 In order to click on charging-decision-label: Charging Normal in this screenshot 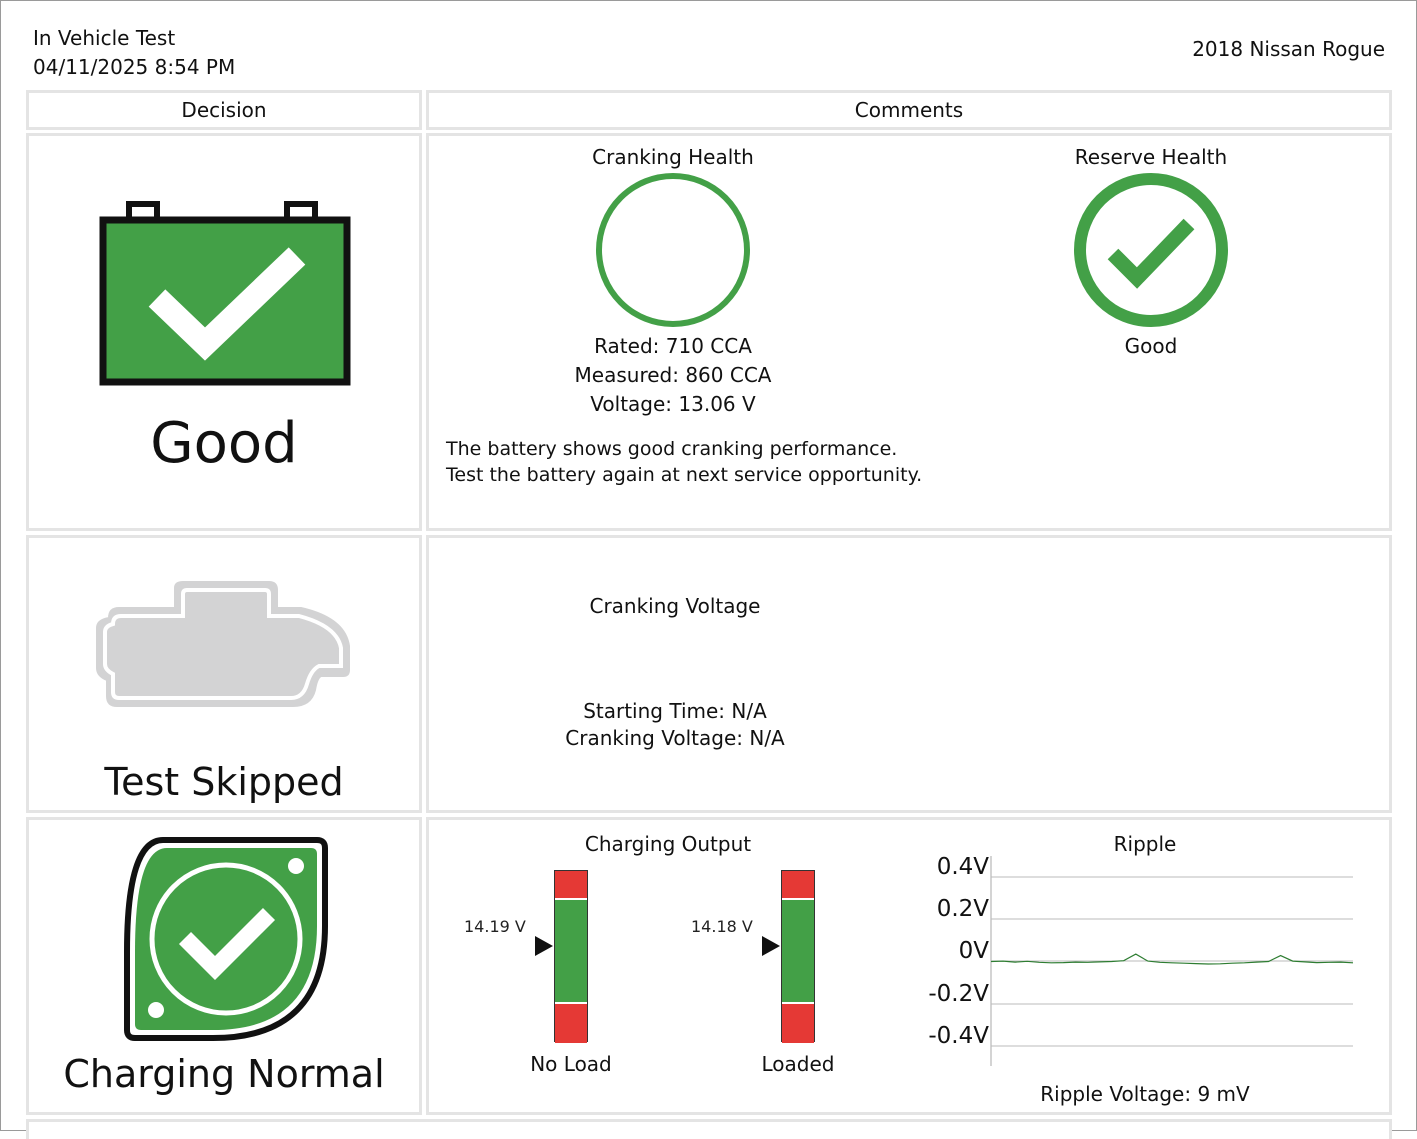, I will do `click(224, 1074)`.